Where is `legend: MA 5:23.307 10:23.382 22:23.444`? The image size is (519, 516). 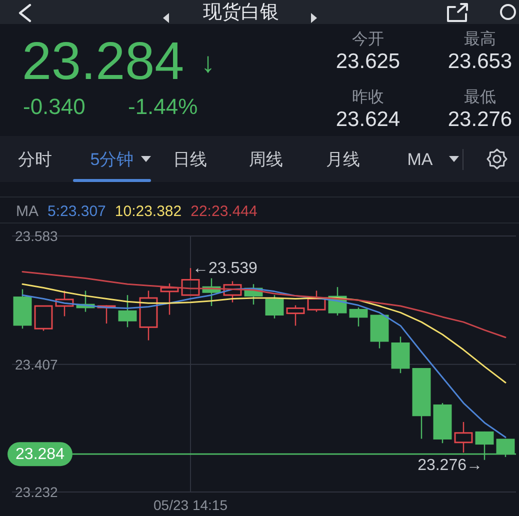 legend: MA 5:23.307 10:23.382 22:23.444 is located at coordinates (137, 211).